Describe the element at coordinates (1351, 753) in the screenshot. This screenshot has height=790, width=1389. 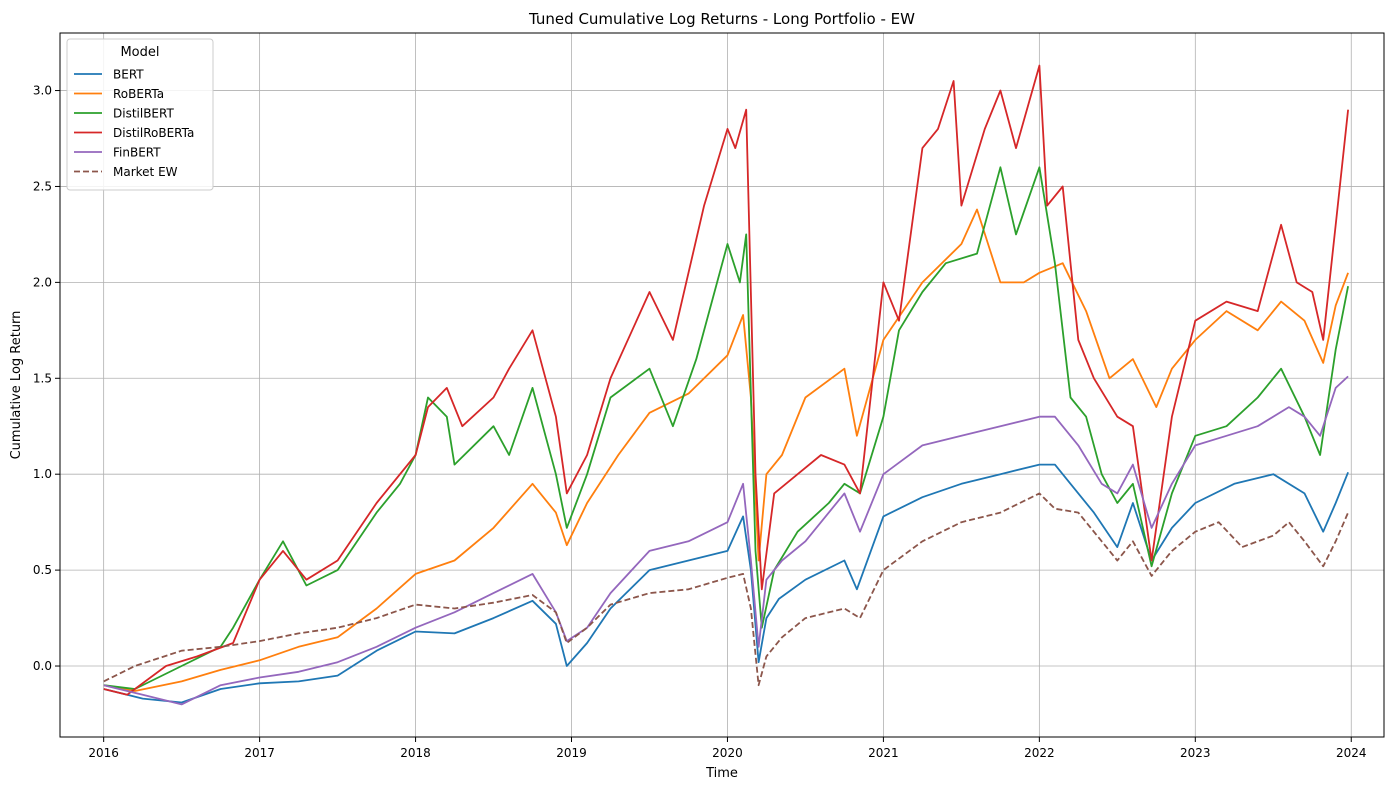
I see `x-tick-label: 2024` at that location.